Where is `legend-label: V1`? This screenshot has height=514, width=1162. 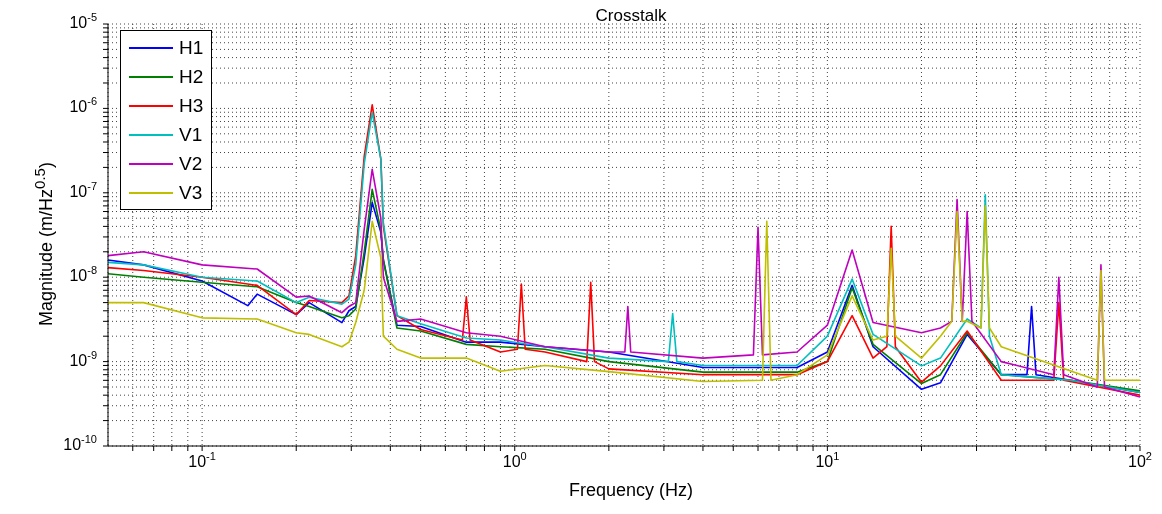
legend-label: V1 is located at coordinates (191, 134).